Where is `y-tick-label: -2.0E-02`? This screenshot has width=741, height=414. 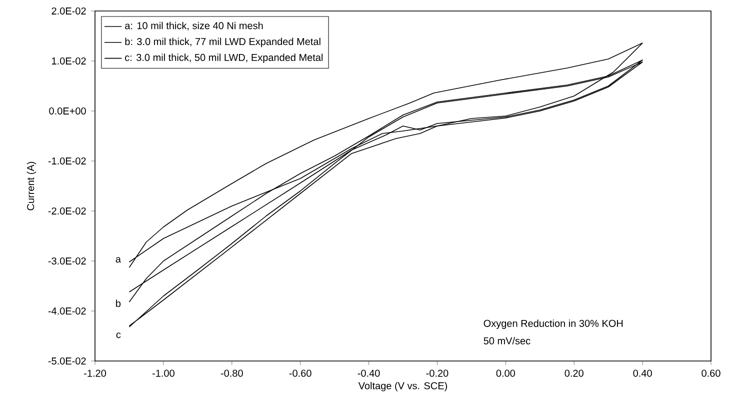 y-tick-label: -2.0E-02 is located at coordinates (67, 211).